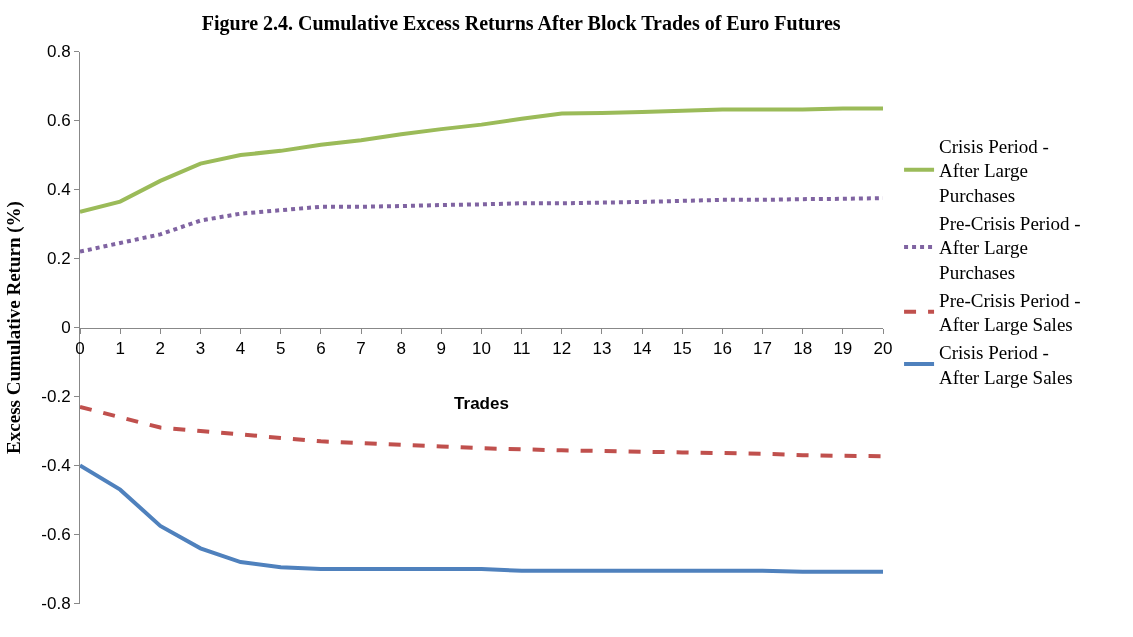 The width and height of the screenshot is (1133, 637). Describe the element at coordinates (281, 348) in the screenshot. I see `x-tick-label: 5` at that location.